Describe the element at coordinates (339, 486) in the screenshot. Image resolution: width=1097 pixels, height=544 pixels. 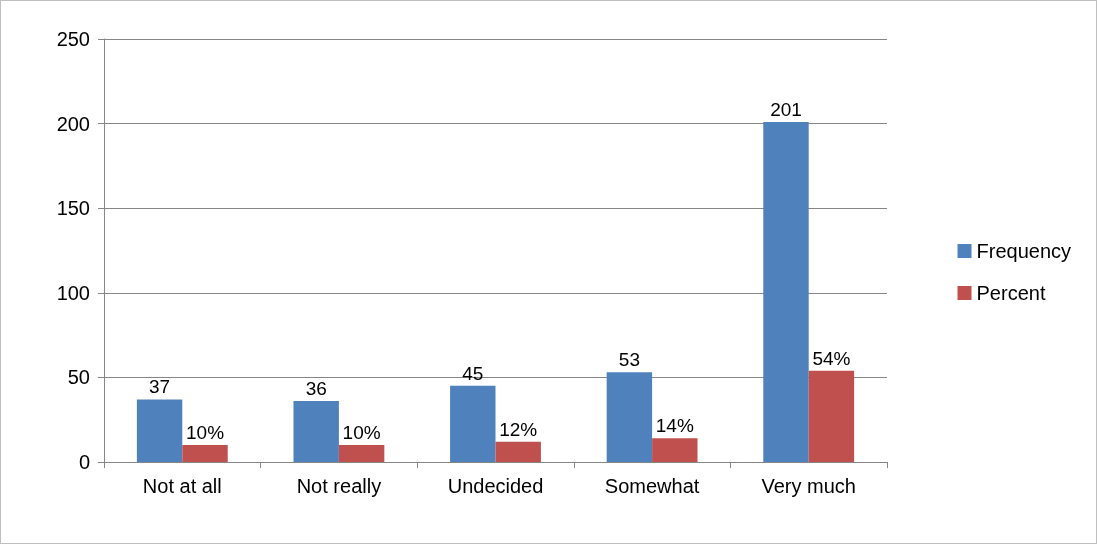
I see `x-tick-label: Not really` at that location.